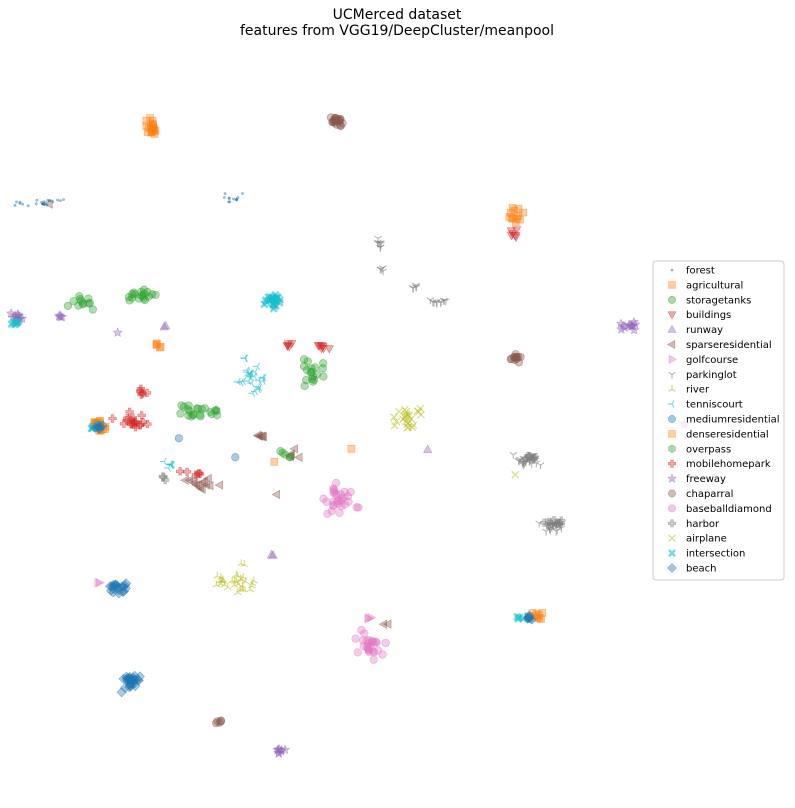 This screenshot has width=795, height=808. Describe the element at coordinates (195, 372) in the screenshot. I see `series-storagetanks` at that location.